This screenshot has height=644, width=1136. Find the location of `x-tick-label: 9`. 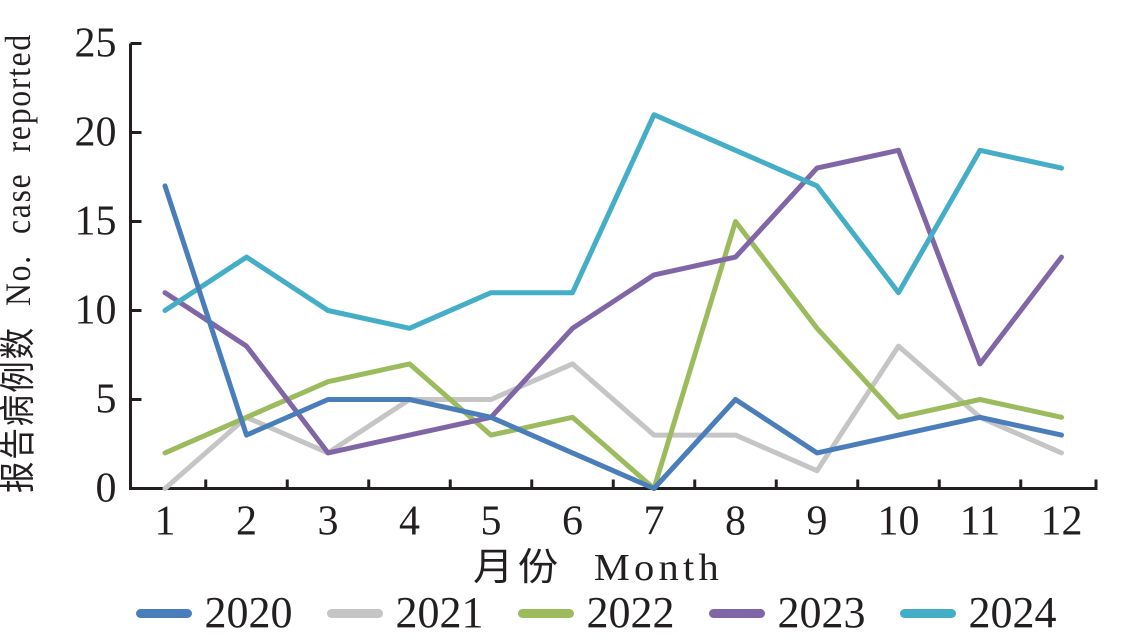

x-tick-label: 9 is located at coordinates (817, 522).